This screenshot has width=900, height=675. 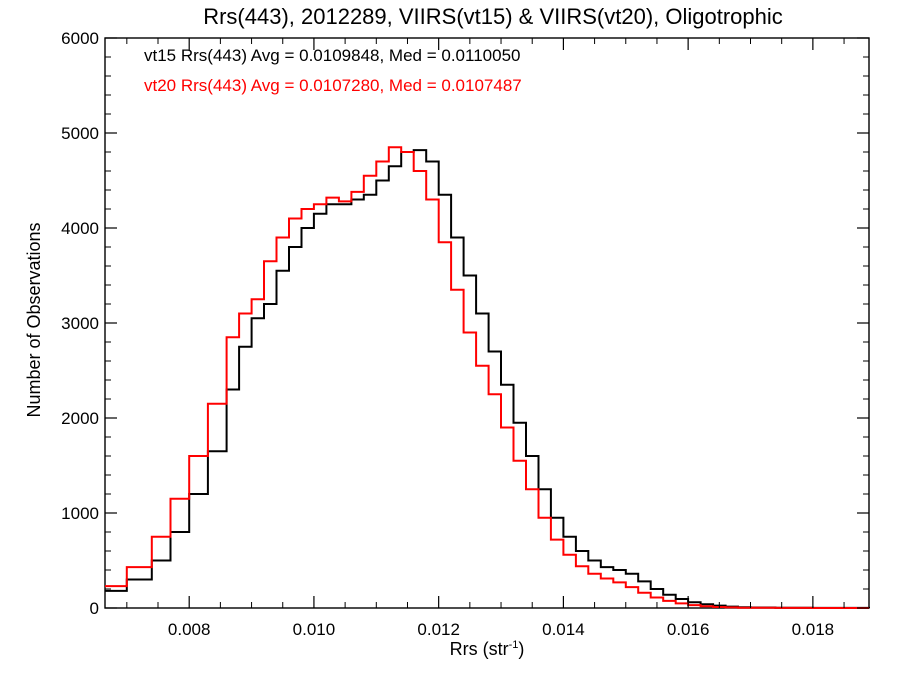 What do you see at coordinates (521, 649) in the screenshot?
I see `x-axis-label-close: )` at bounding box center [521, 649].